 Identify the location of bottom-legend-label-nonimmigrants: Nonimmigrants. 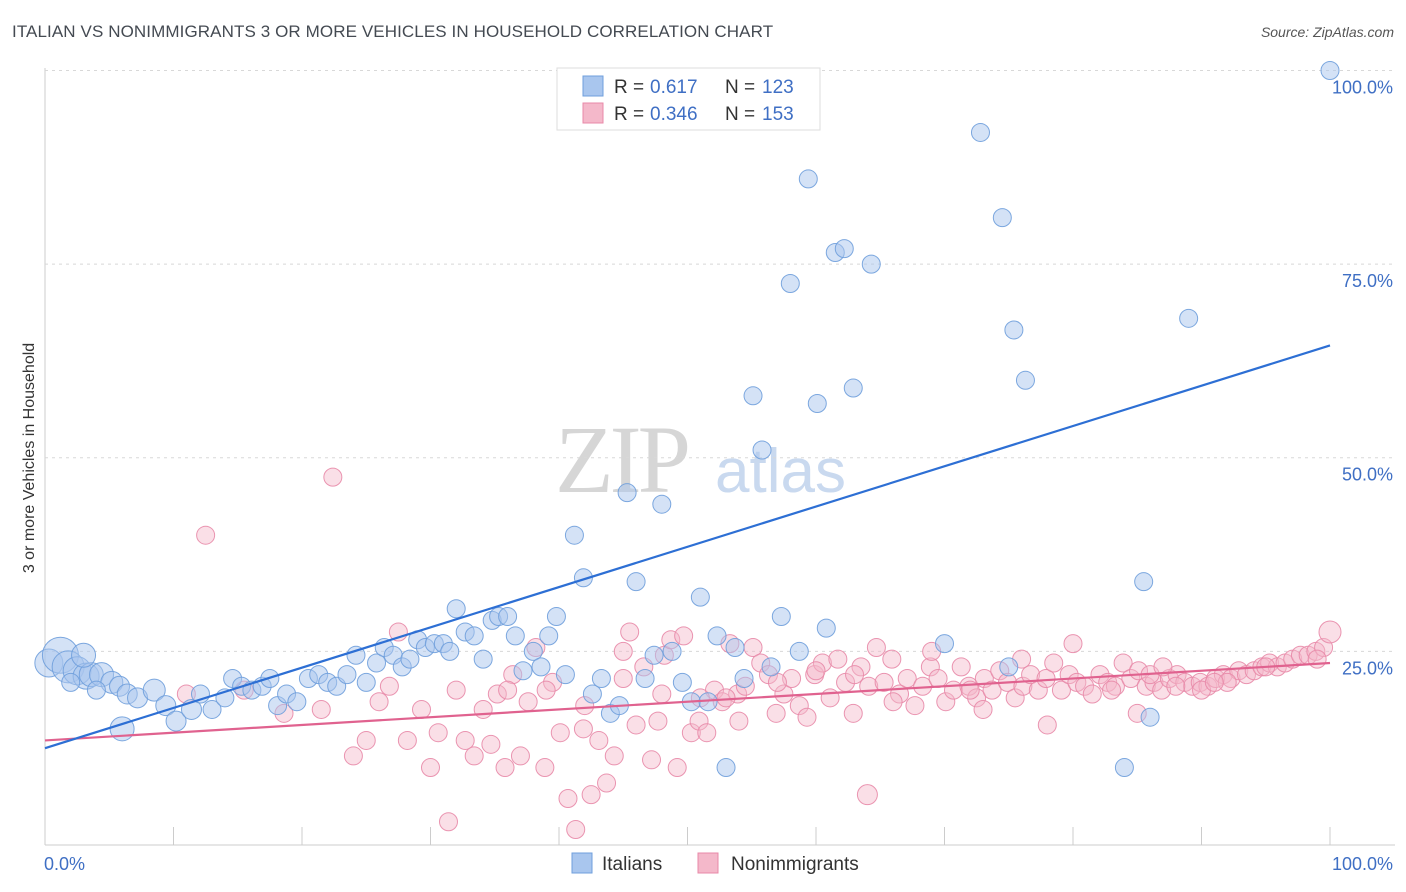
(795, 864).